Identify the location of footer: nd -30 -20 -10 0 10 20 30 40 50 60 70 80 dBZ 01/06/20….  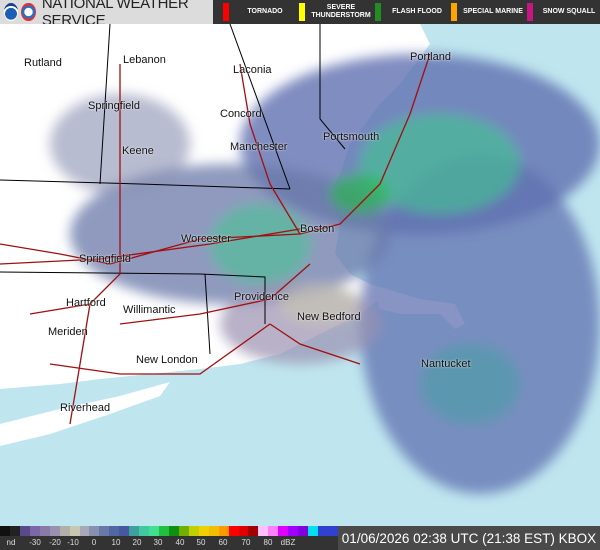
(300, 538).